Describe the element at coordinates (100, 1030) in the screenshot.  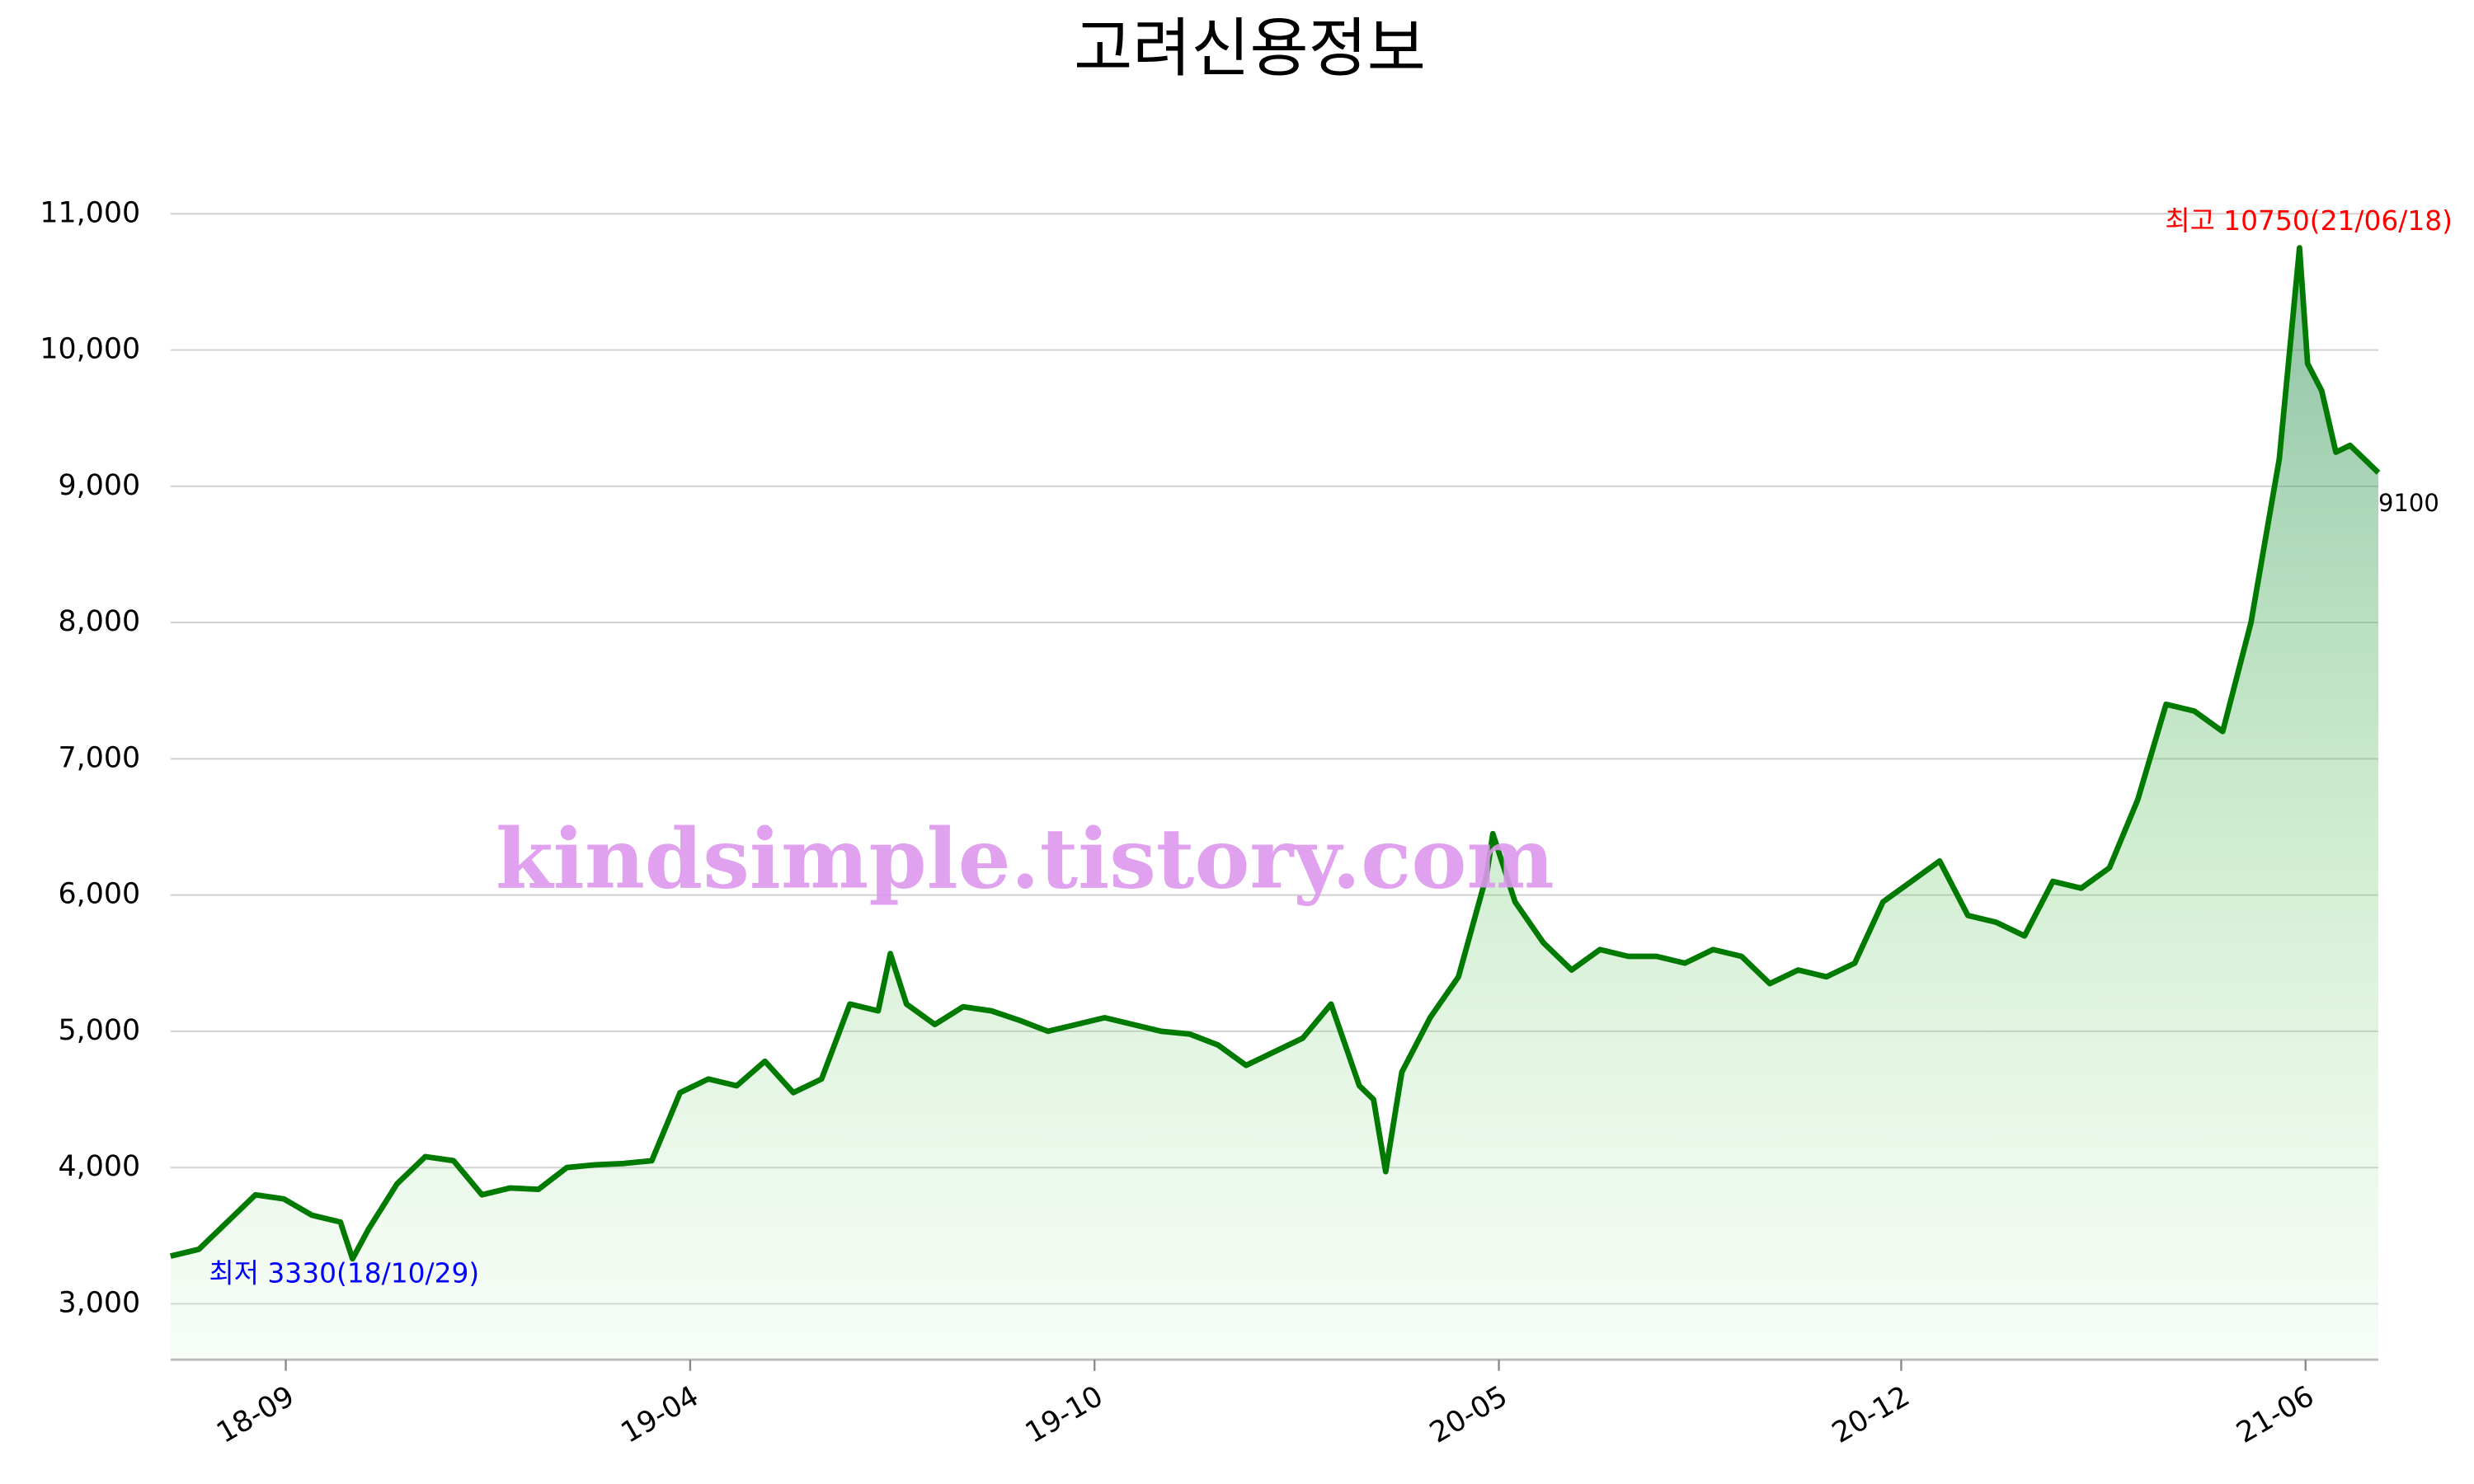
I see `y-tick-label: 5,000` at that location.